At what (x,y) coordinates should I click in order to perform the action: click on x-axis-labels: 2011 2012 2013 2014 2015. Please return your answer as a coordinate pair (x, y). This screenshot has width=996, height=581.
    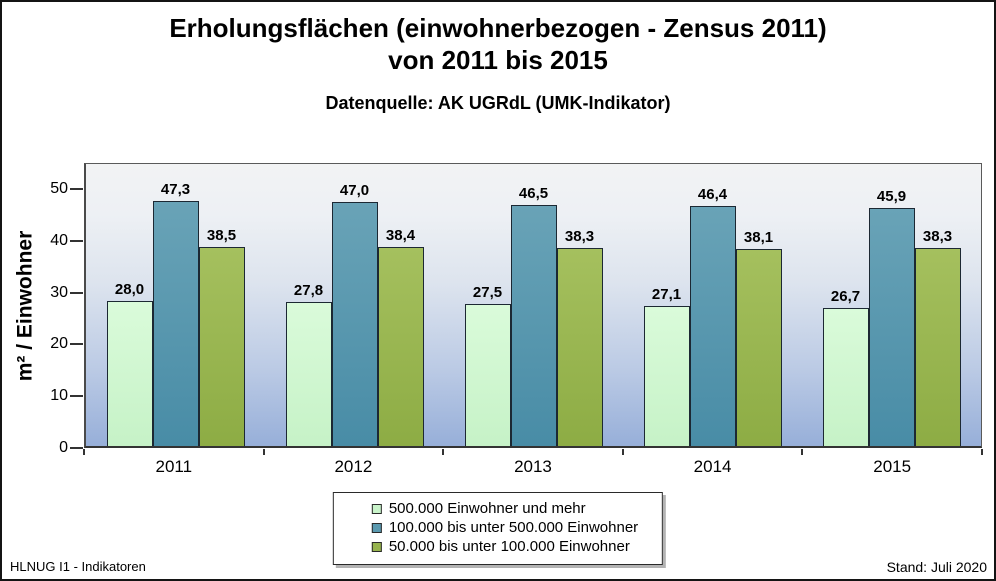
    Looking at the image, I should click on (533, 467).